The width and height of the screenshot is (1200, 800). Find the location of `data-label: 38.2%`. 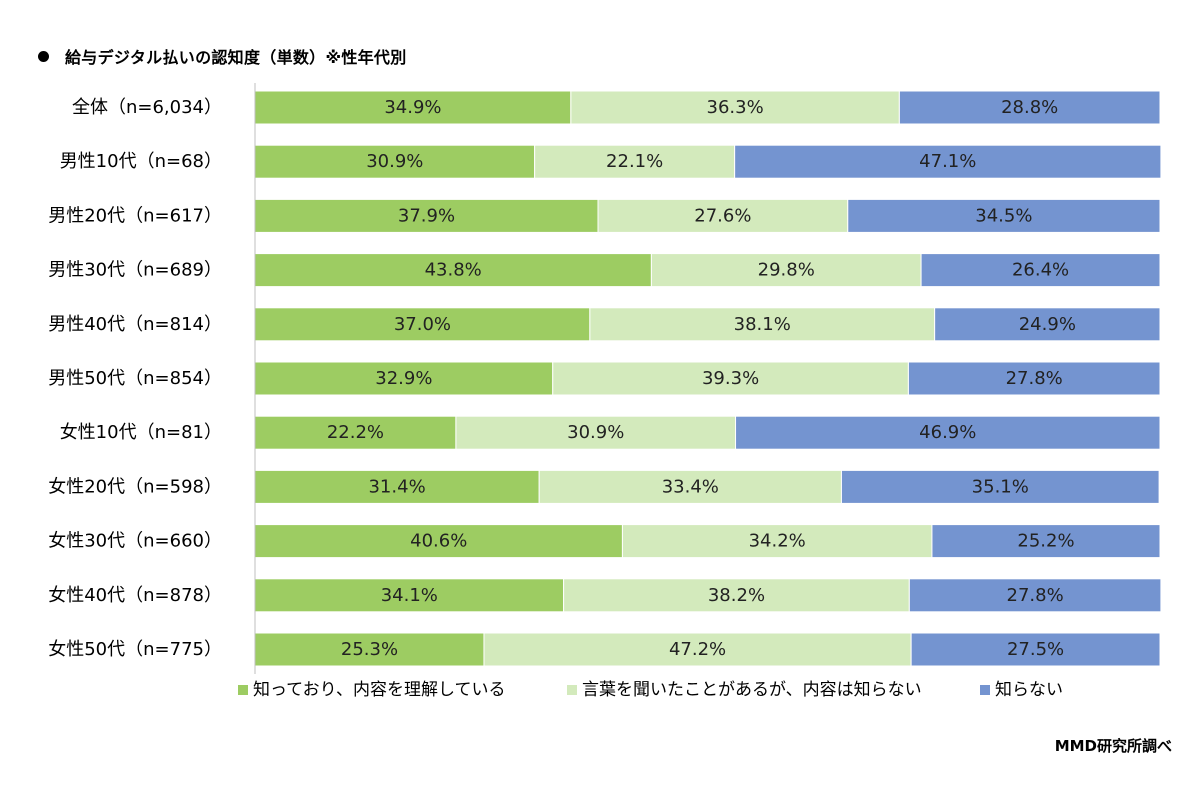

data-label: 38.2% is located at coordinates (736, 595).